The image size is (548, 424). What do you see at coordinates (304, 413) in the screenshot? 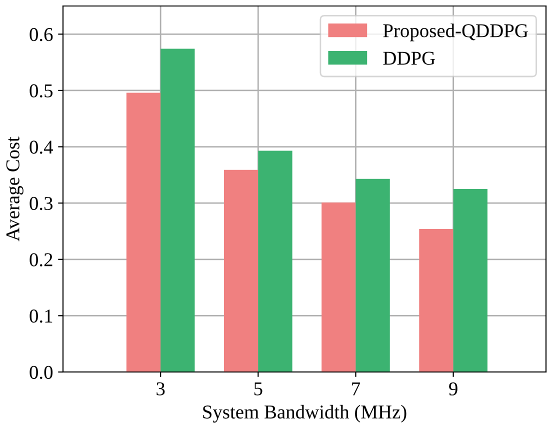
I see `x-axis-title: System Bandwidth (MHz)` at bounding box center [304, 413].